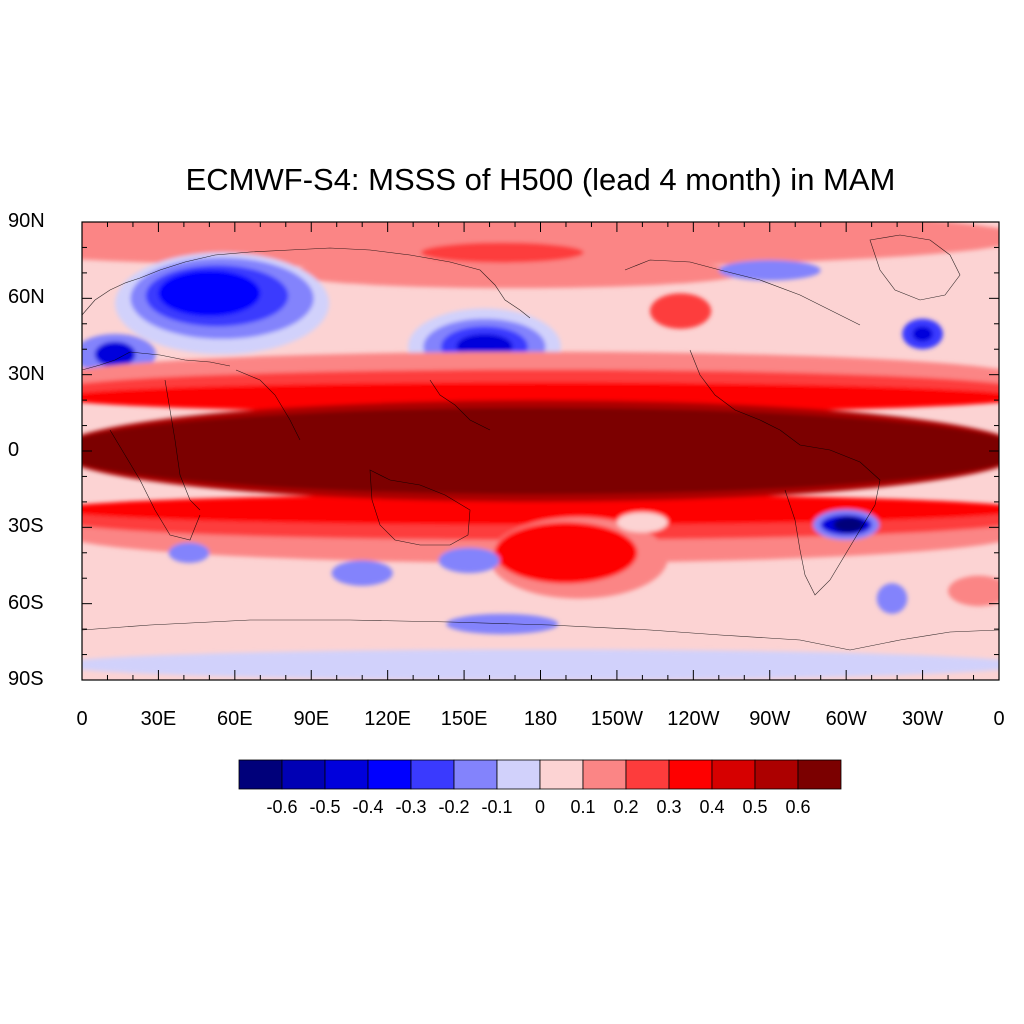  What do you see at coordinates (892, 598) in the screenshot?
I see `drake-low` at bounding box center [892, 598].